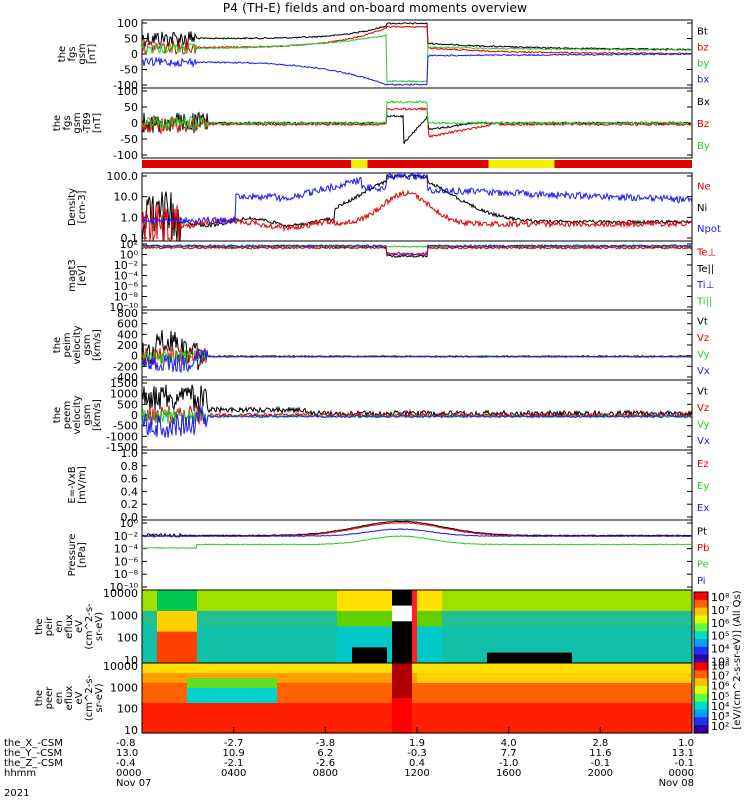 Image resolution: width=750 pixels, height=800 pixels. What do you see at coordinates (326, 743) in the screenshot?
I see `ephemeris-value: -3.8` at bounding box center [326, 743].